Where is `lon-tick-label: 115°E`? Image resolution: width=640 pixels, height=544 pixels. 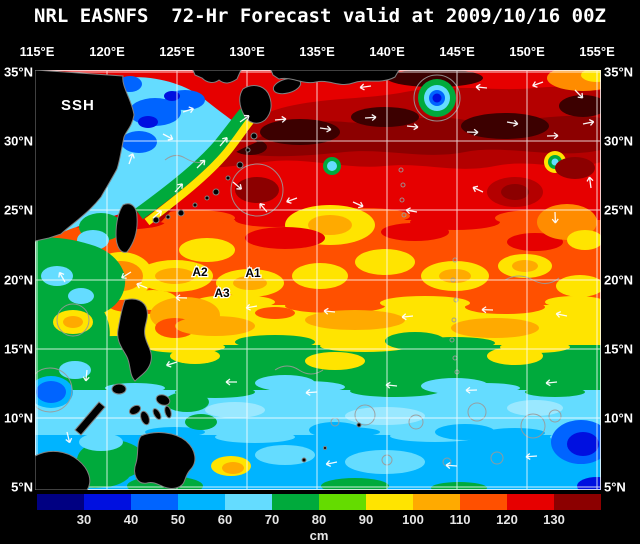 lon-tick-label: 115°E is located at coordinates (37, 51).